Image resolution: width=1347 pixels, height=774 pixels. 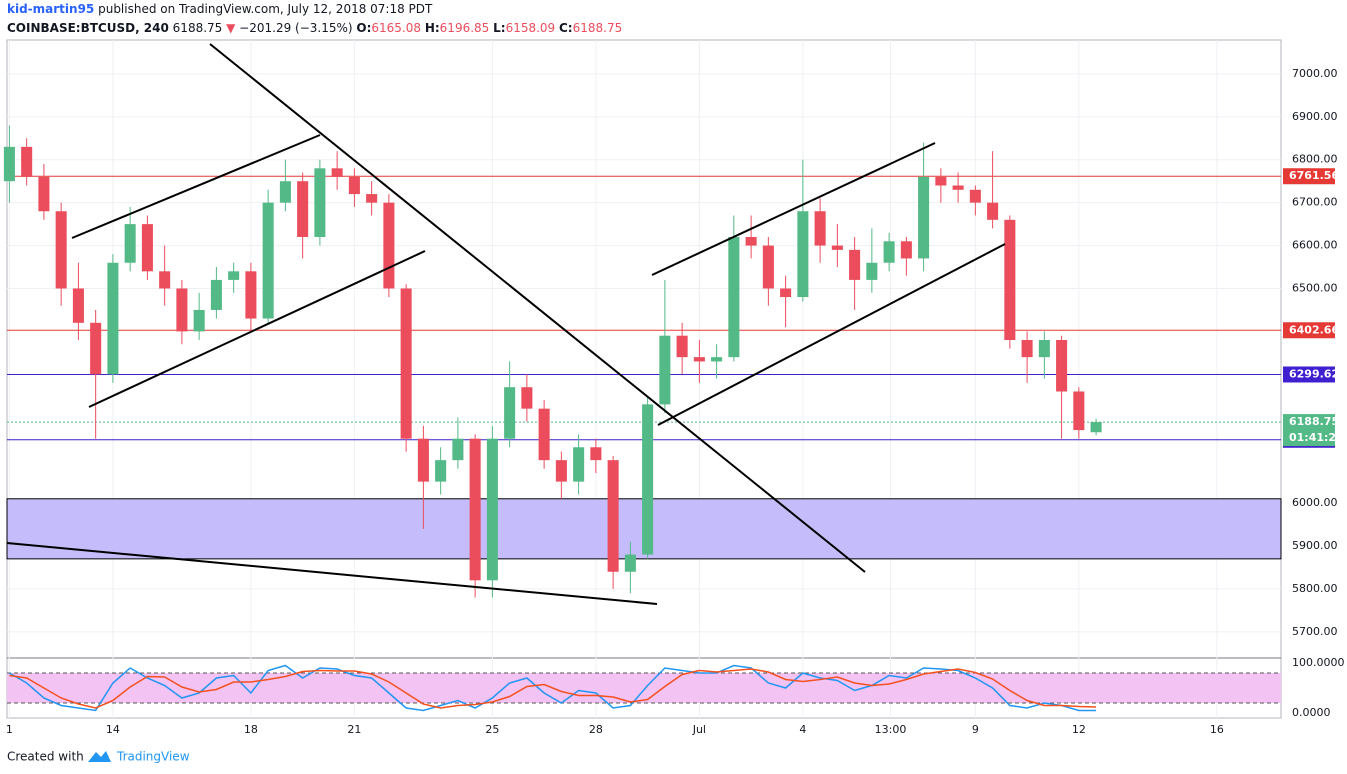 I want to click on oscillator-tick-label: 100.0000, so click(x=1318, y=662).